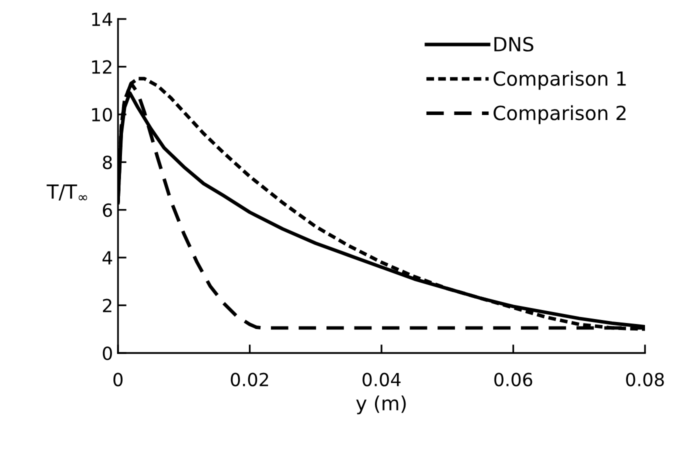 The height and width of the screenshot is (449, 673). What do you see at coordinates (107, 257) in the screenshot?
I see `y-tick-label: 4` at bounding box center [107, 257].